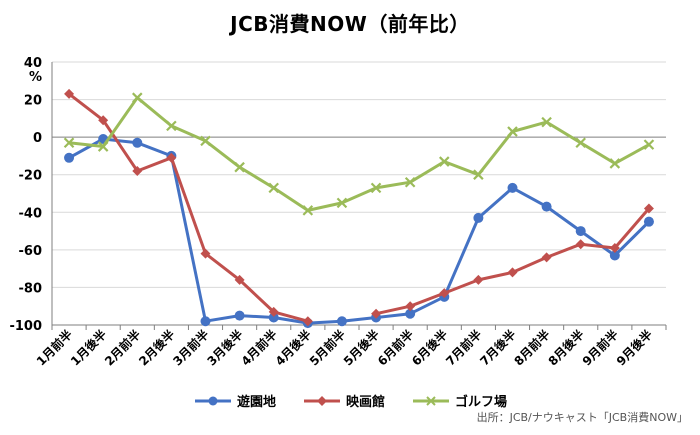 The image size is (700, 435). I want to click on legend: 遊園地 映画館 ゴルフ場, so click(350, 400).